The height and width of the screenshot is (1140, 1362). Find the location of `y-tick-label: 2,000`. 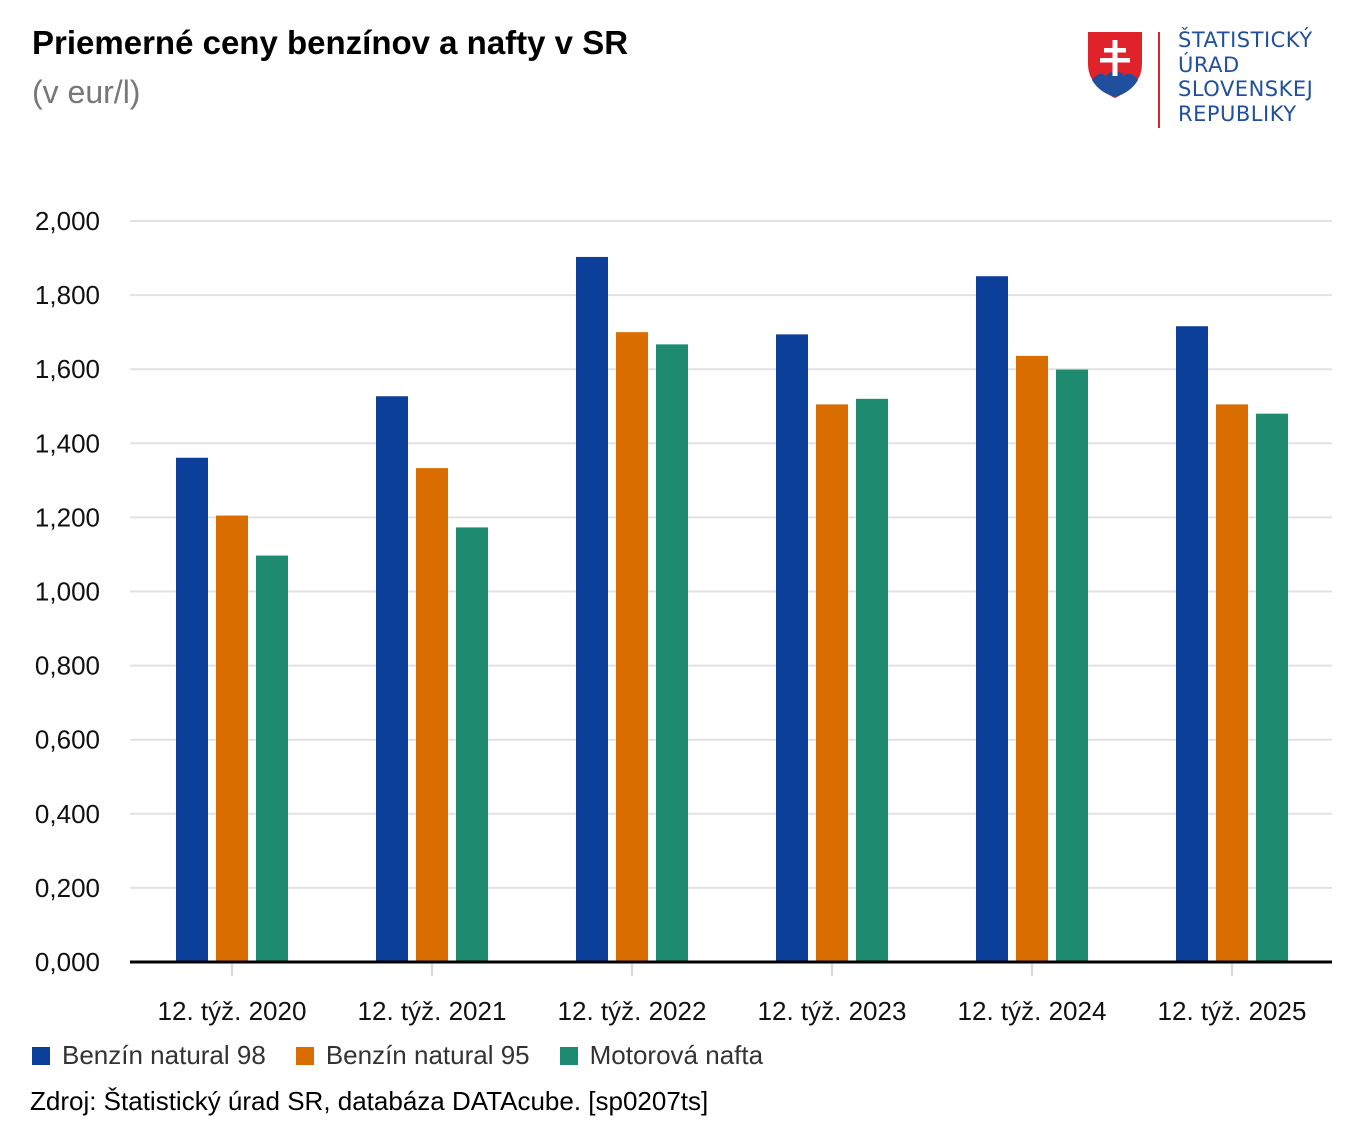

y-tick-label: 2,000 is located at coordinates (67, 221).